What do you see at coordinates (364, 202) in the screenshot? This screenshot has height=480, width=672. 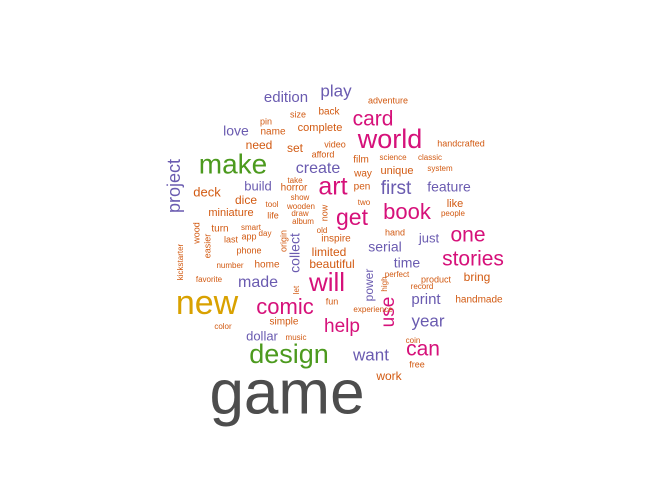 I see `word-two: two` at bounding box center [364, 202].